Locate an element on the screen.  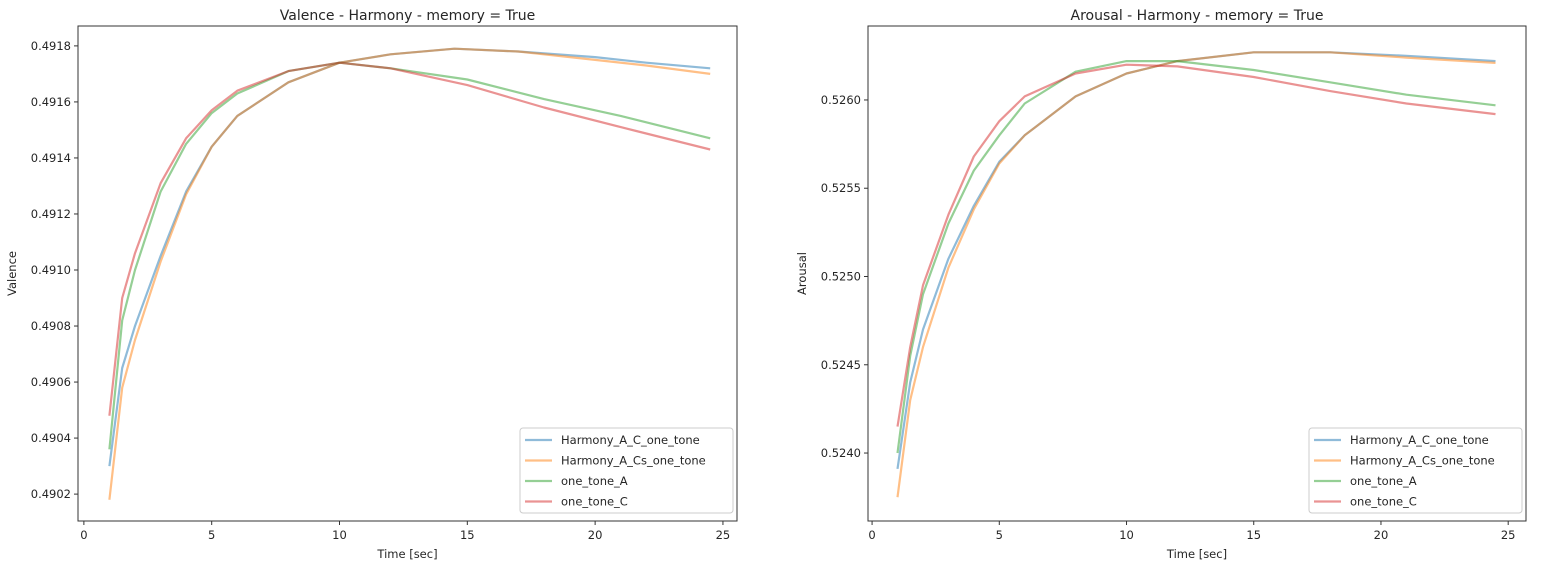
y-axis-label: Arousal is located at coordinates (802, 273).